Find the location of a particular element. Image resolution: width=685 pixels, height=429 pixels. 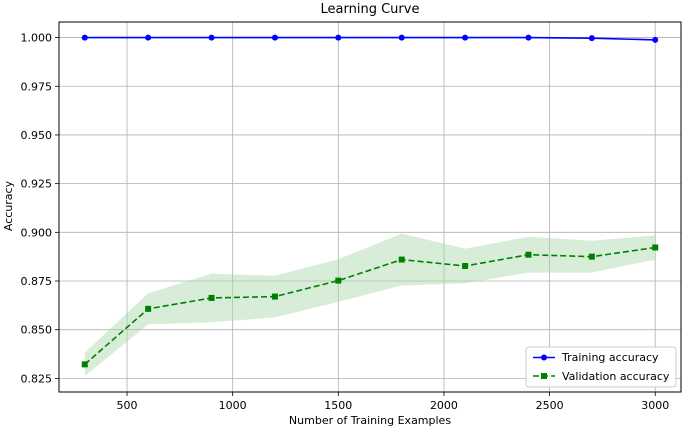

y-axis-label: Accuracy is located at coordinates (8, 205).